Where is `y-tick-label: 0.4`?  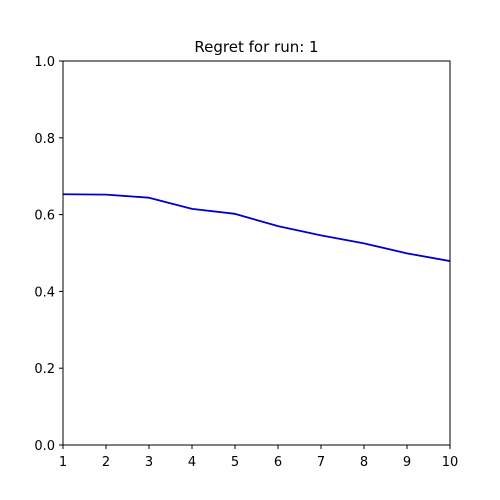 y-tick-label: 0.4 is located at coordinates (44, 292).